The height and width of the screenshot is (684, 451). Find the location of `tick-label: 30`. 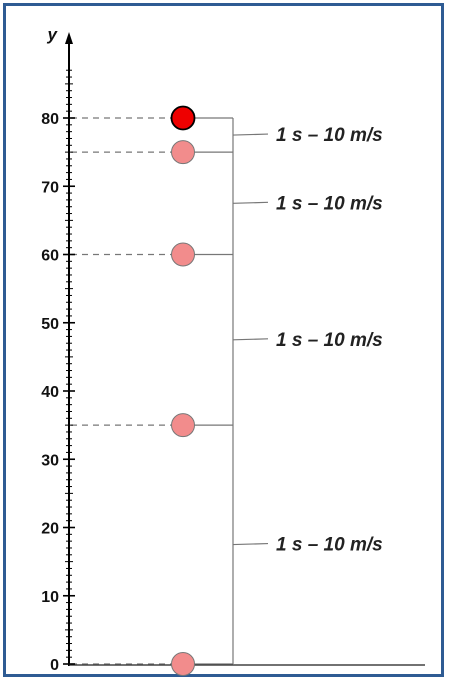

tick-label: 30 is located at coordinates (50, 460).